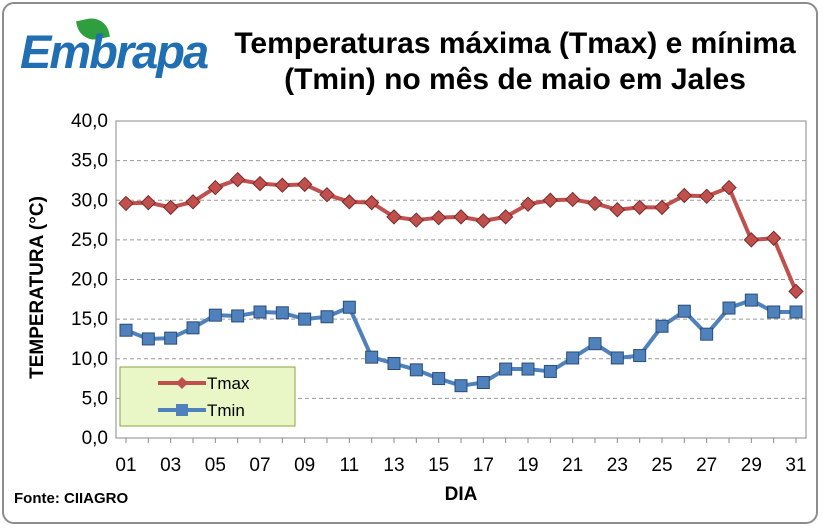 Image resolution: width=824 pixels, height=530 pixels. I want to click on x-tick-label: 07, so click(259, 465).